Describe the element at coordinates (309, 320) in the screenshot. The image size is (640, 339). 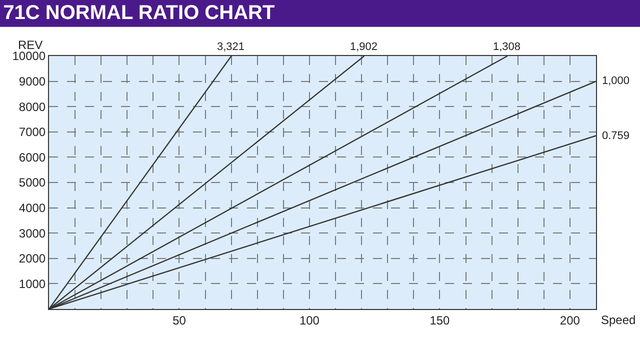
I see `x-tick-label: 100` at that location.